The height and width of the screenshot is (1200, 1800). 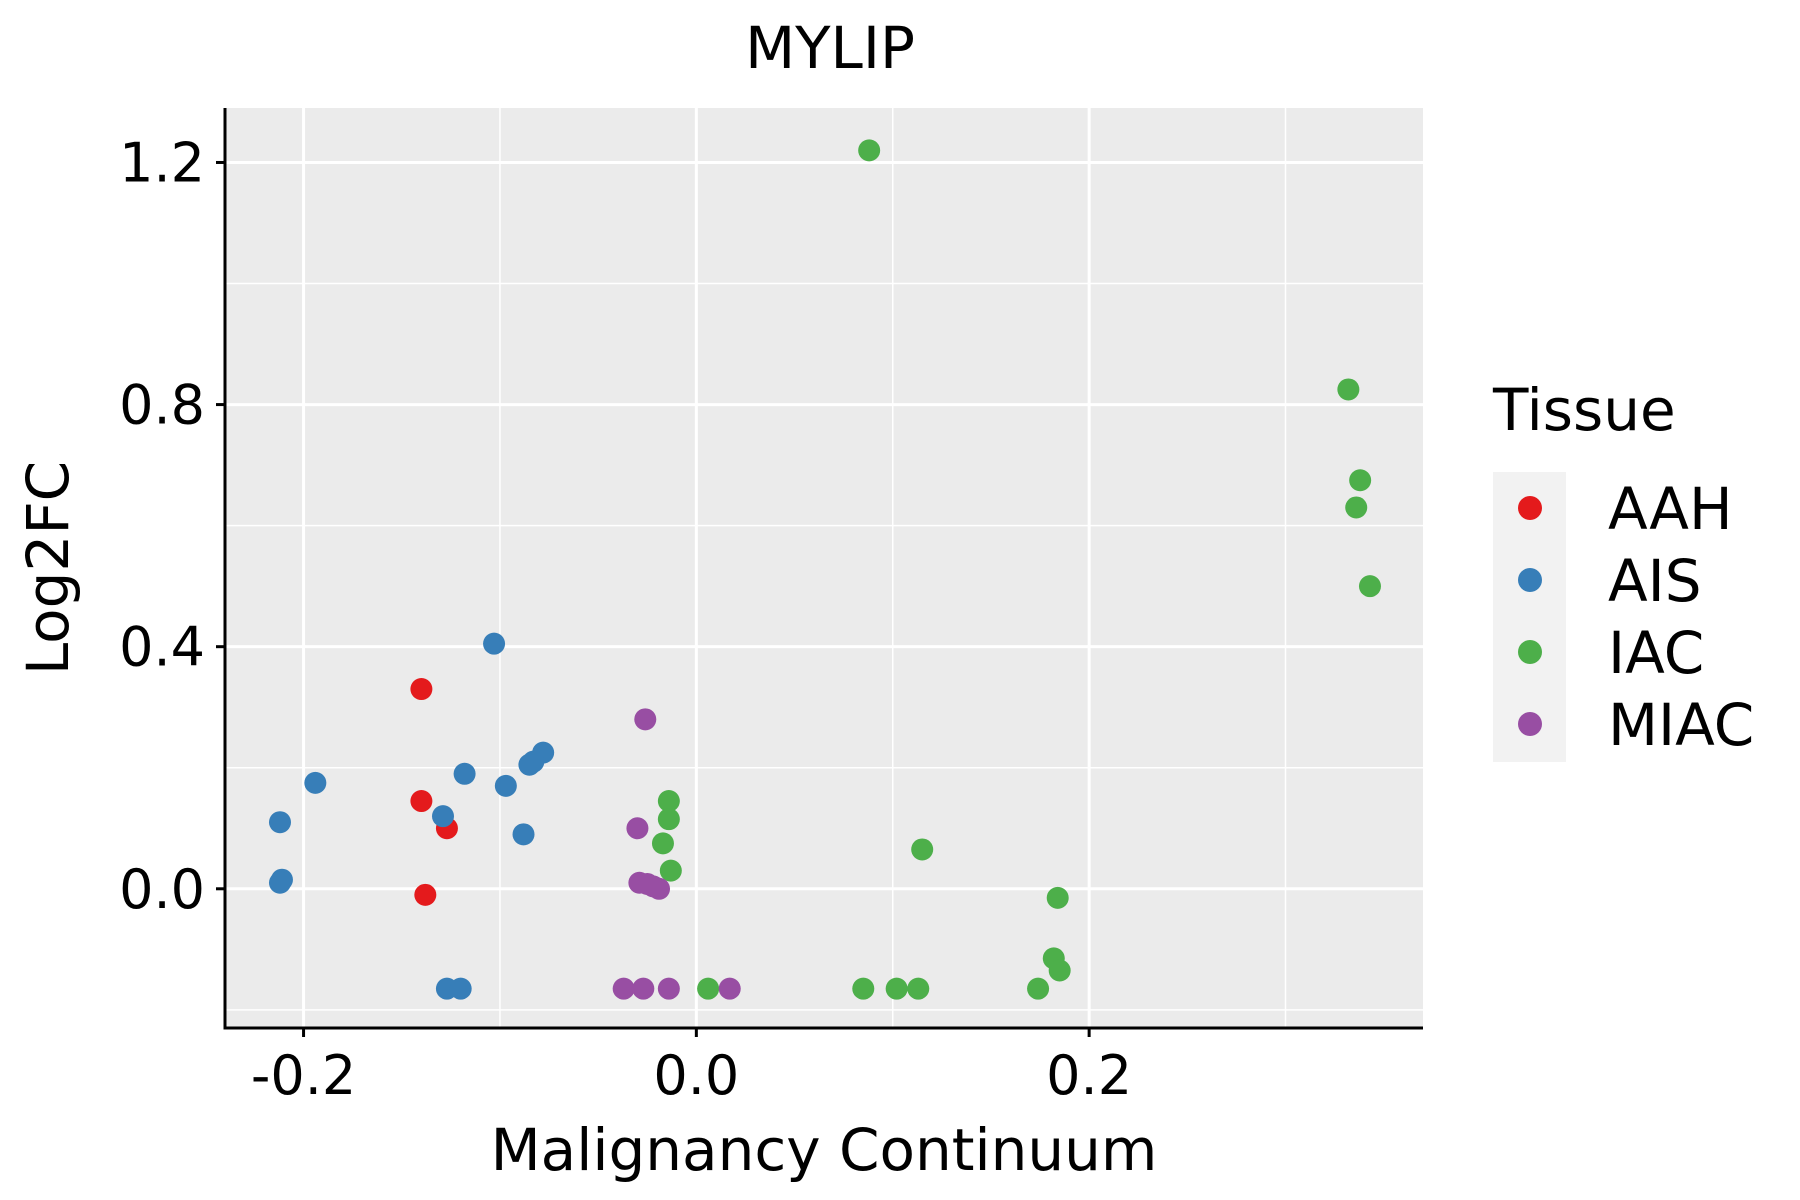 What do you see at coordinates (1089, 1075) in the screenshot?
I see `x-tick-label: 0.2` at bounding box center [1089, 1075].